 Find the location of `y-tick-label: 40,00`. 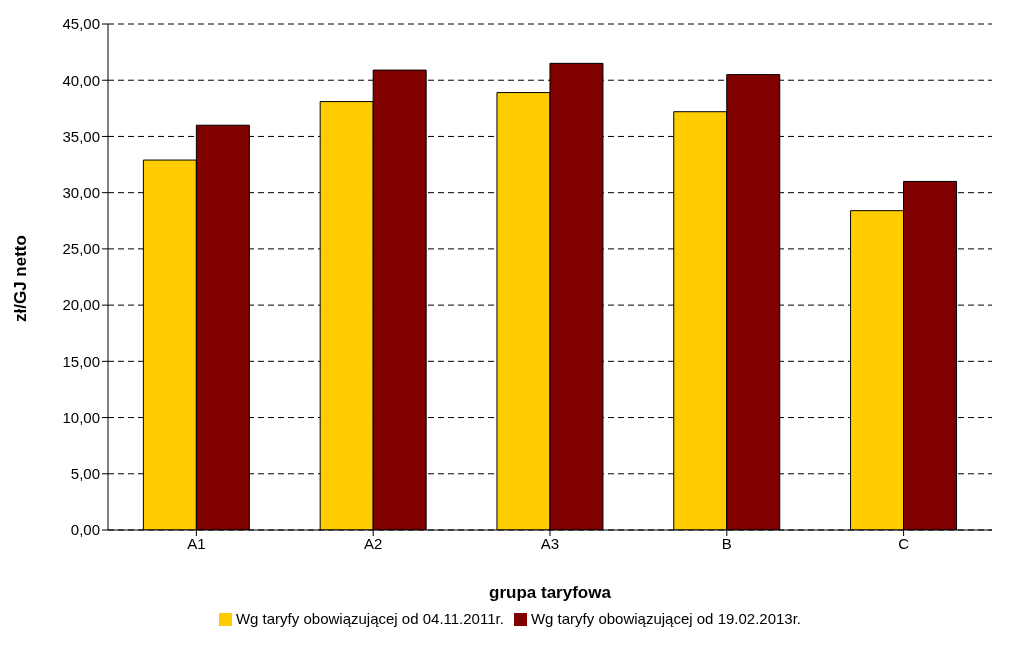

y-tick-label: 40,00 is located at coordinates (81, 80).